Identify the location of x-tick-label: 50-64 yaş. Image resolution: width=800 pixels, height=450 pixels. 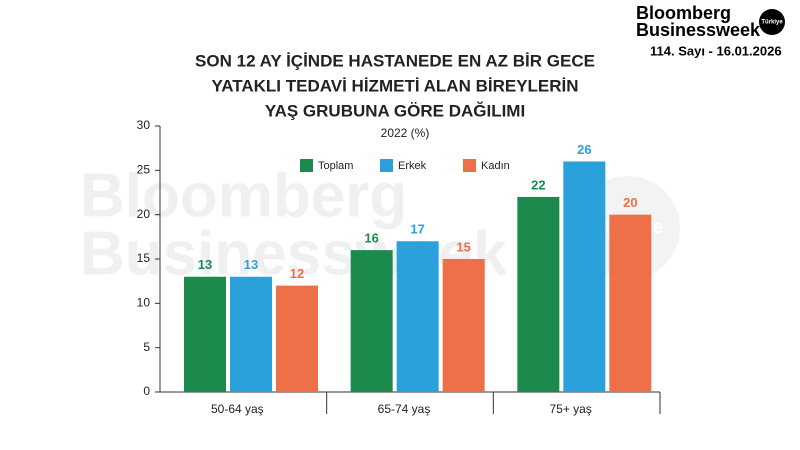
(237, 409).